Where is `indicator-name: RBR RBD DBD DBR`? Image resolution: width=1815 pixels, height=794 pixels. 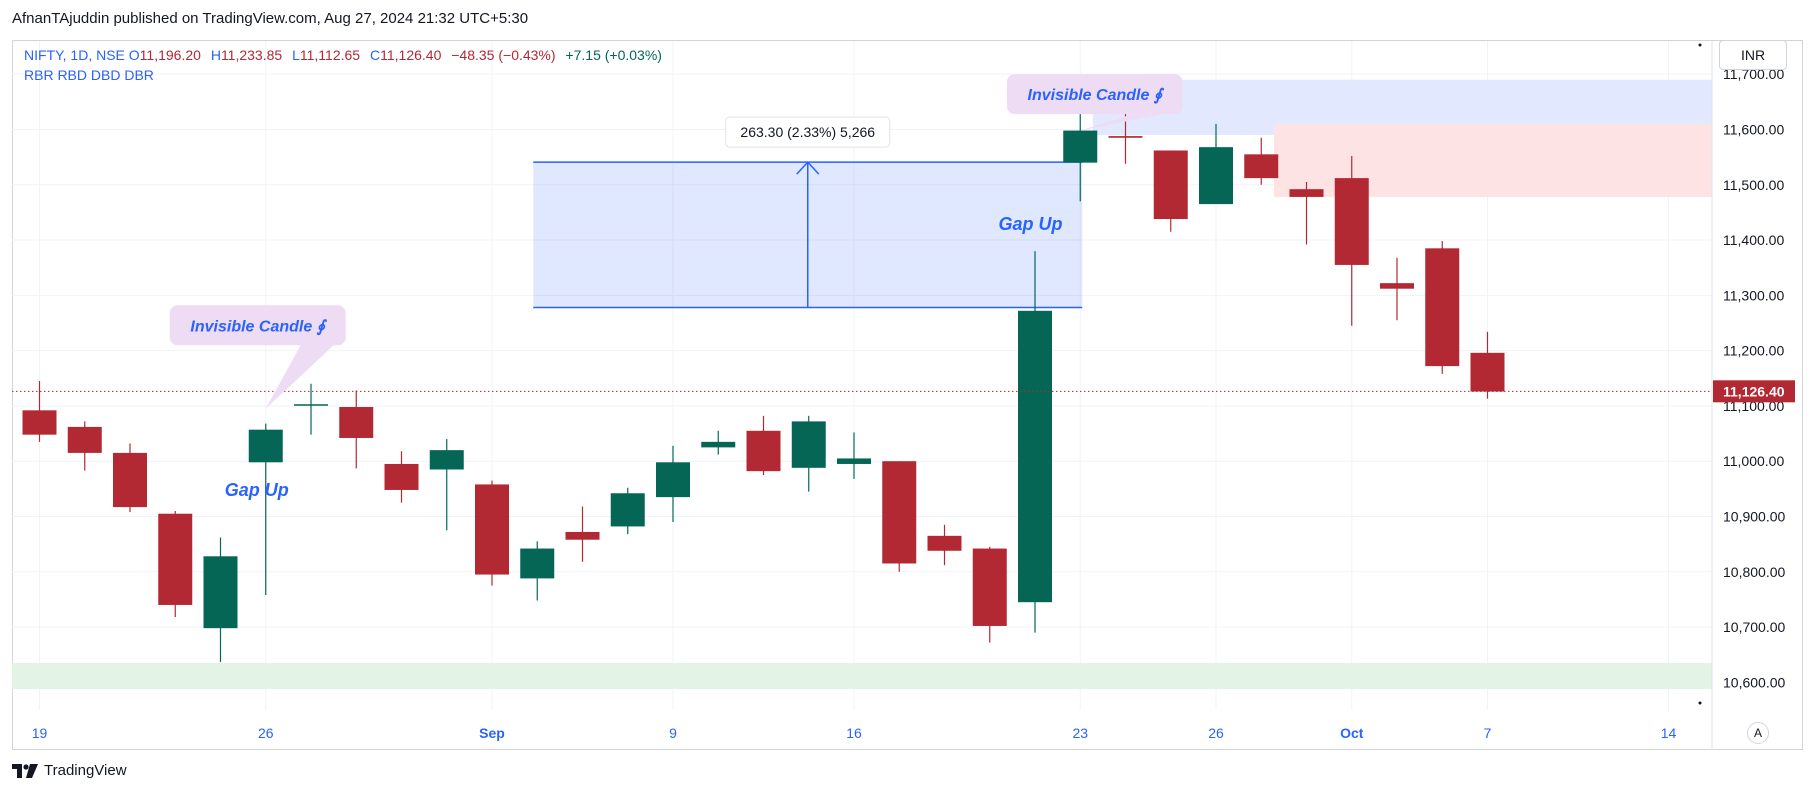
indicator-name: RBR RBD DBD DBR is located at coordinates (89, 75).